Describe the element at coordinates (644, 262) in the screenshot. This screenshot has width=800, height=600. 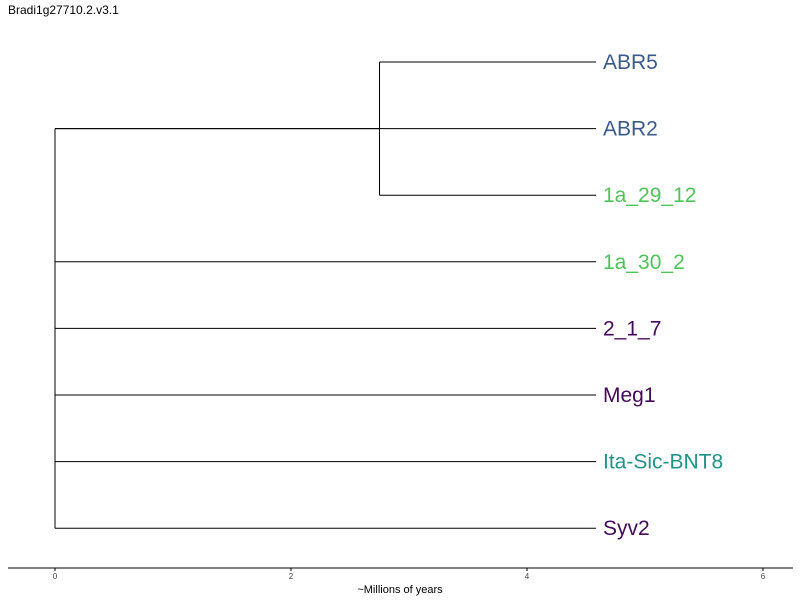
I see `tip-label: 1a_30_2` at that location.